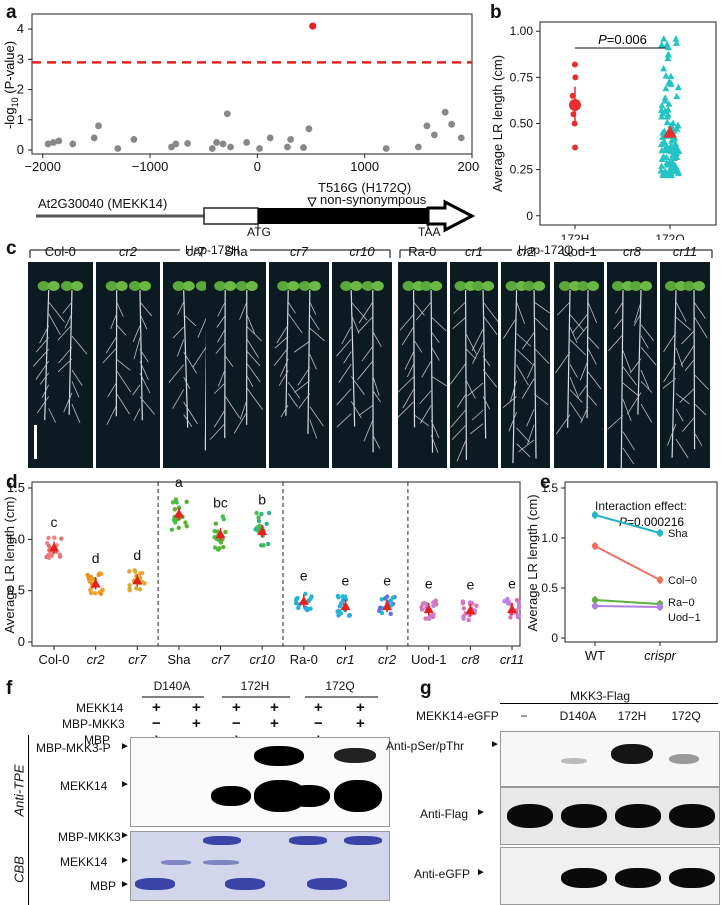  Describe the element at coordinates (262, 499) in the screenshot. I see `significance-letter: b` at that location.